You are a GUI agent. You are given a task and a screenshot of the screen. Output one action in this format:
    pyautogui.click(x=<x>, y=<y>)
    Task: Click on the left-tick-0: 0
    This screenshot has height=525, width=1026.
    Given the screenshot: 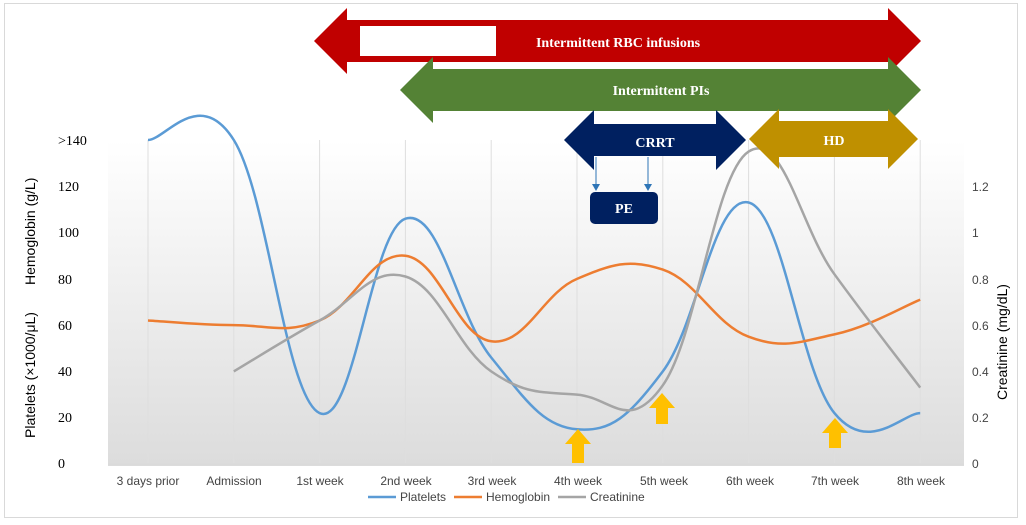 What is the action you would take?
    pyautogui.click(x=61, y=464)
    